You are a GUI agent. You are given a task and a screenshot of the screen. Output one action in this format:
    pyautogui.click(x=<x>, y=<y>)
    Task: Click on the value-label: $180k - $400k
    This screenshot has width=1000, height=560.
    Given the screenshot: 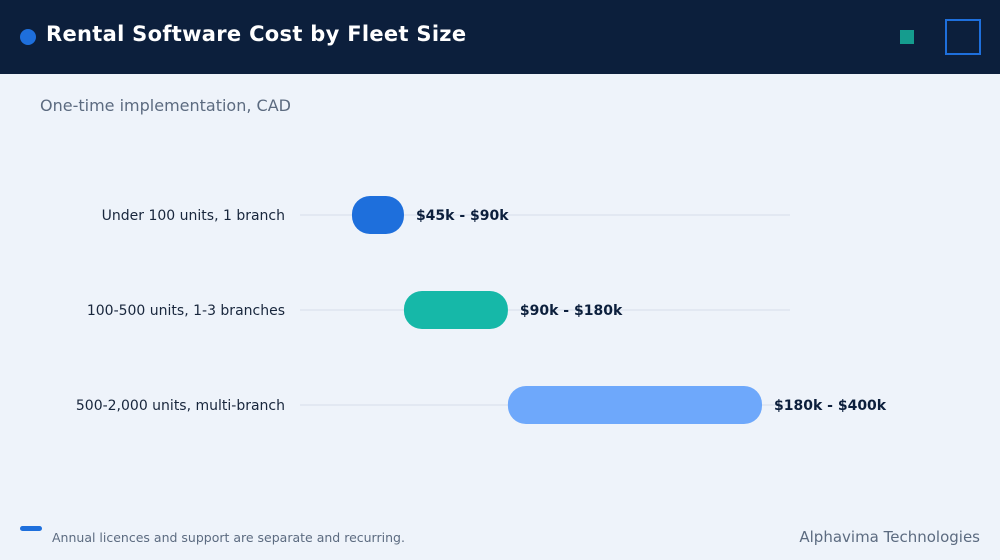 What is the action you would take?
    pyautogui.click(x=830, y=406)
    